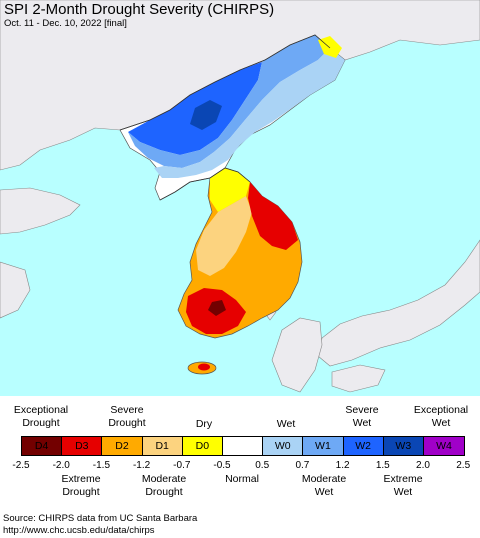  What do you see at coordinates (139, 9) in the screenshot?
I see `map-title: SPI 2-Month Drought Severity (CHIRPS)` at bounding box center [139, 9].